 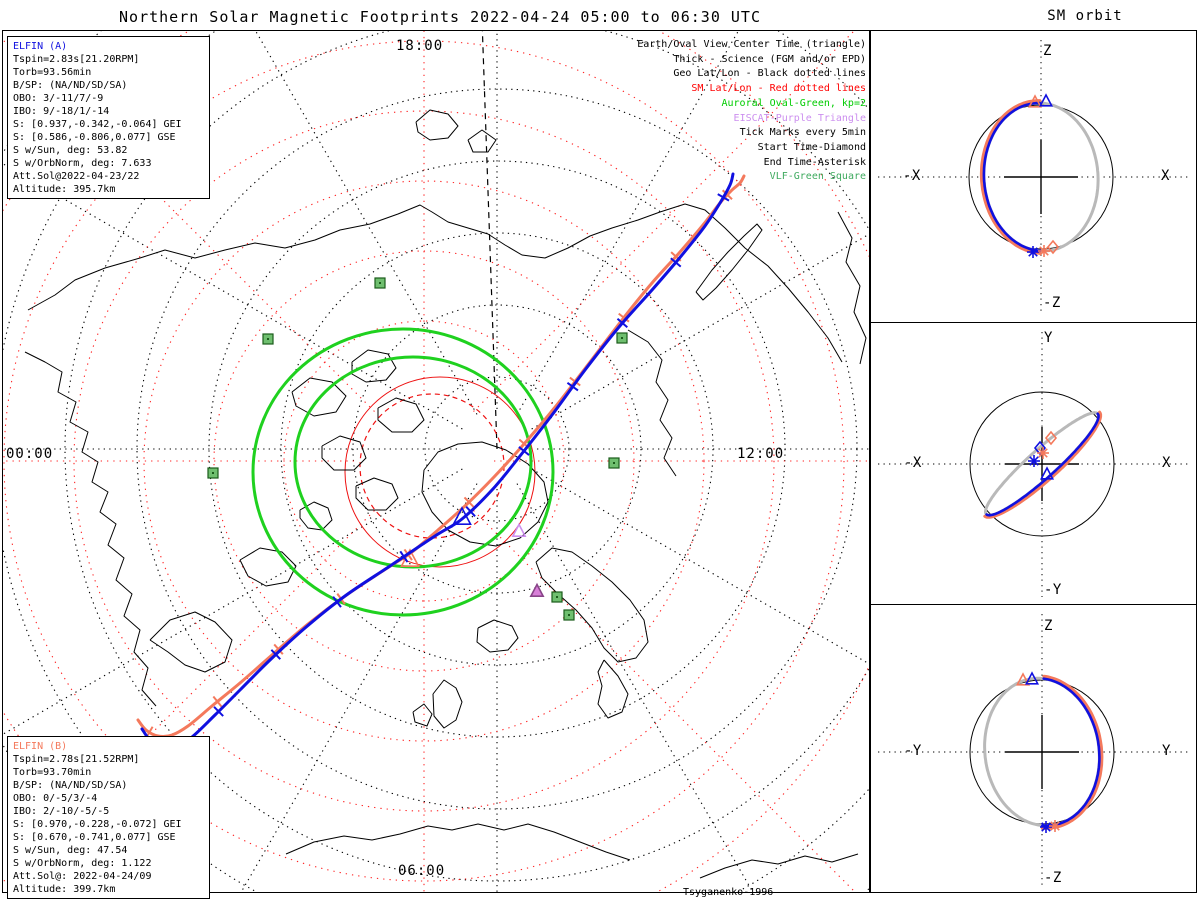 I want to click on auroral-oval, so click(x=413, y=462).